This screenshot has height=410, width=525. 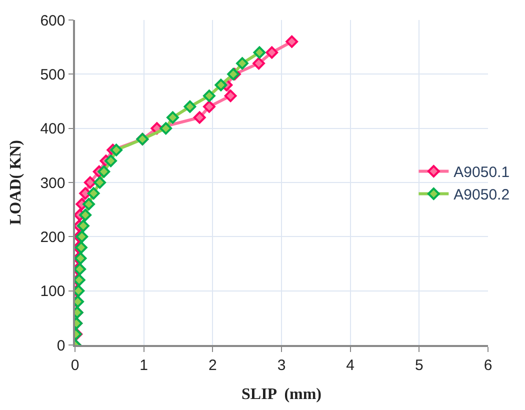 I want to click on x-axis-title: SLIP (mm), so click(x=282, y=394).